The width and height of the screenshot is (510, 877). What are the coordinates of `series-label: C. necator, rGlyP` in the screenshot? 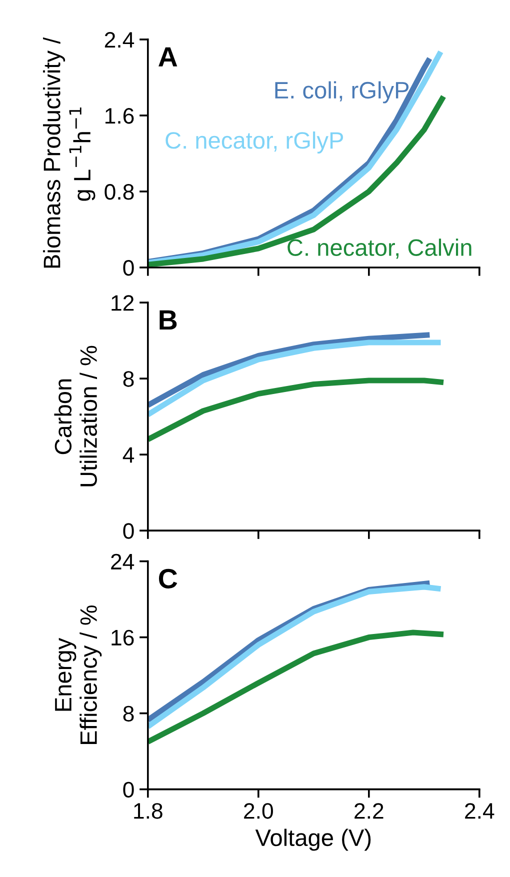 It's located at (255, 142).